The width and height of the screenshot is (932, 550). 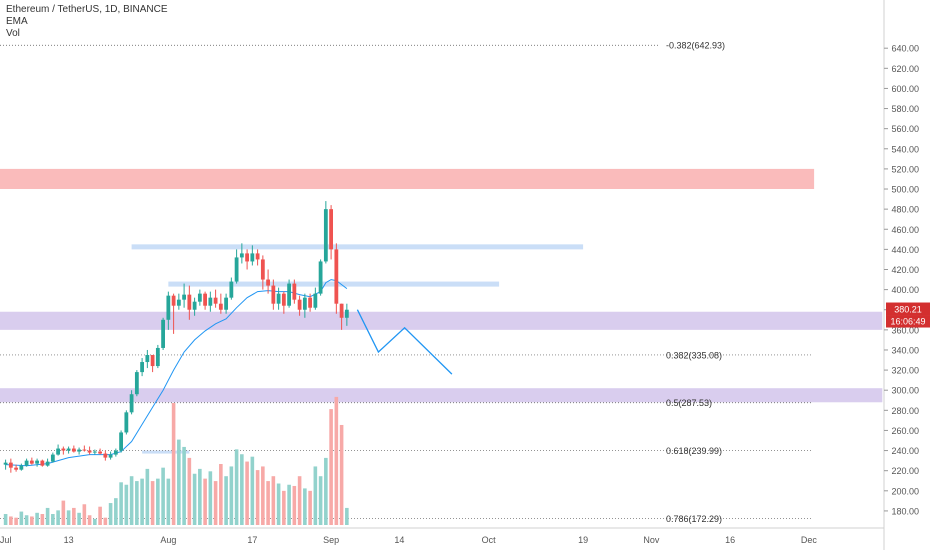 I want to click on current-price-tag, so click(x=908, y=309).